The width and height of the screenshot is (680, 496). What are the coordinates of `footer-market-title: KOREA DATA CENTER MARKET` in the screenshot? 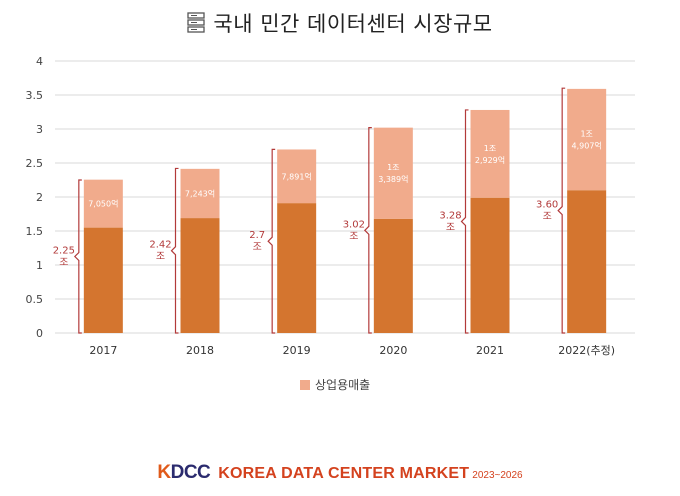 It's located at (344, 473).